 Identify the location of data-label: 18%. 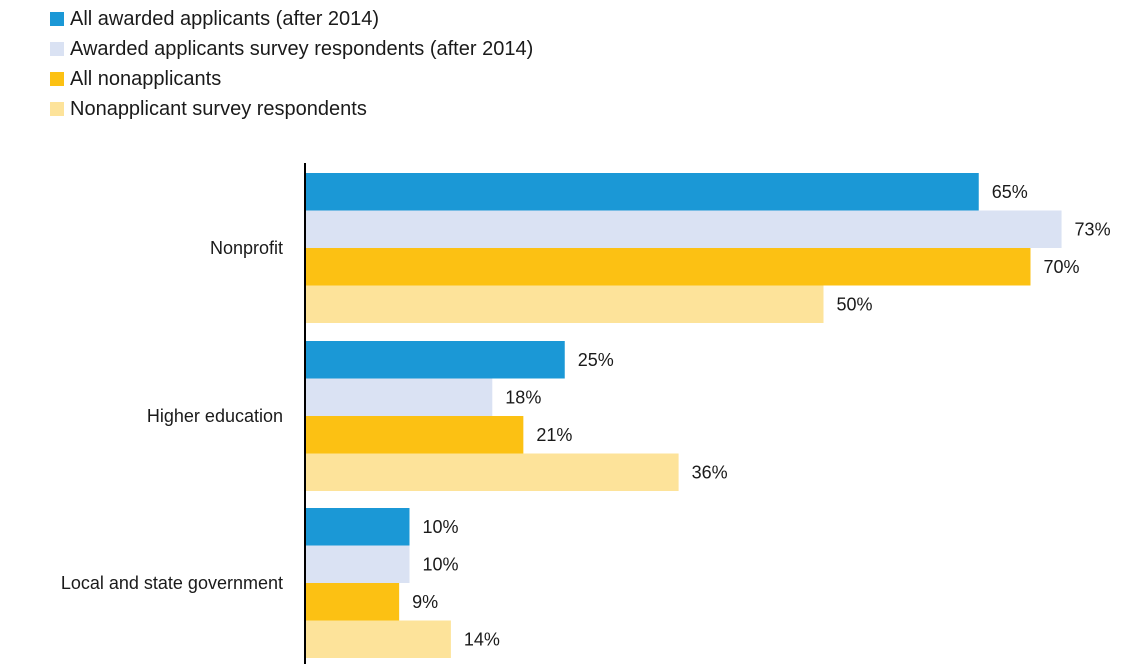
(523, 397).